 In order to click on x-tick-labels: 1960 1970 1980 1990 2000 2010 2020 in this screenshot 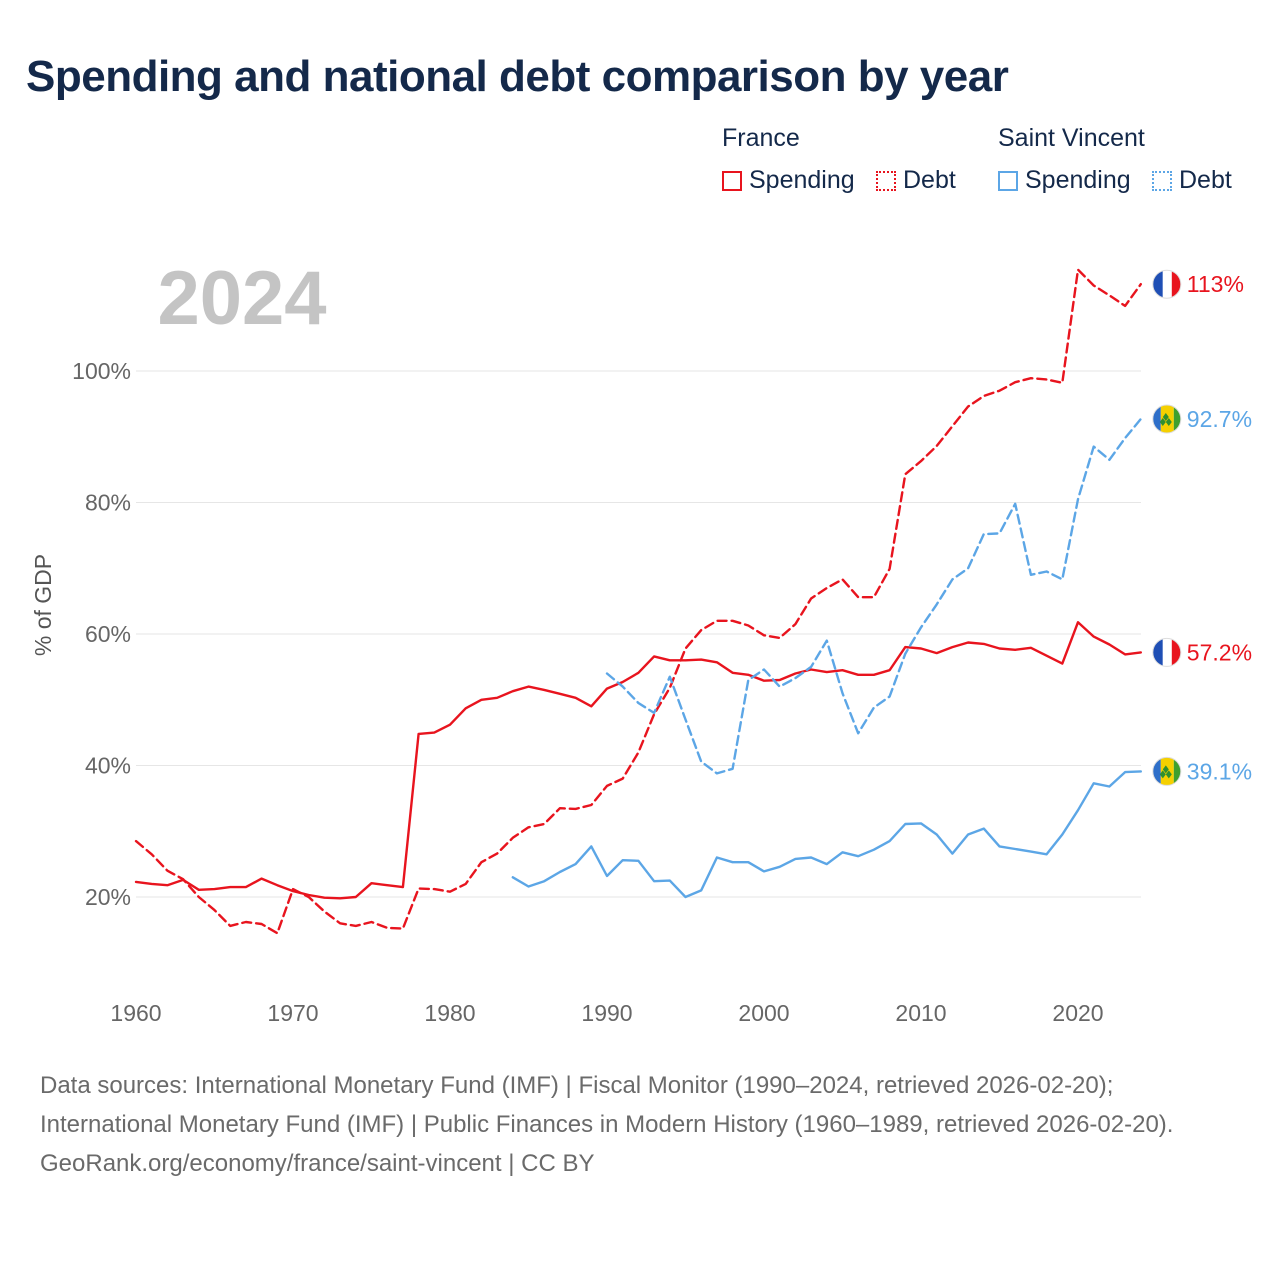, I will do `click(606, 1013)`.